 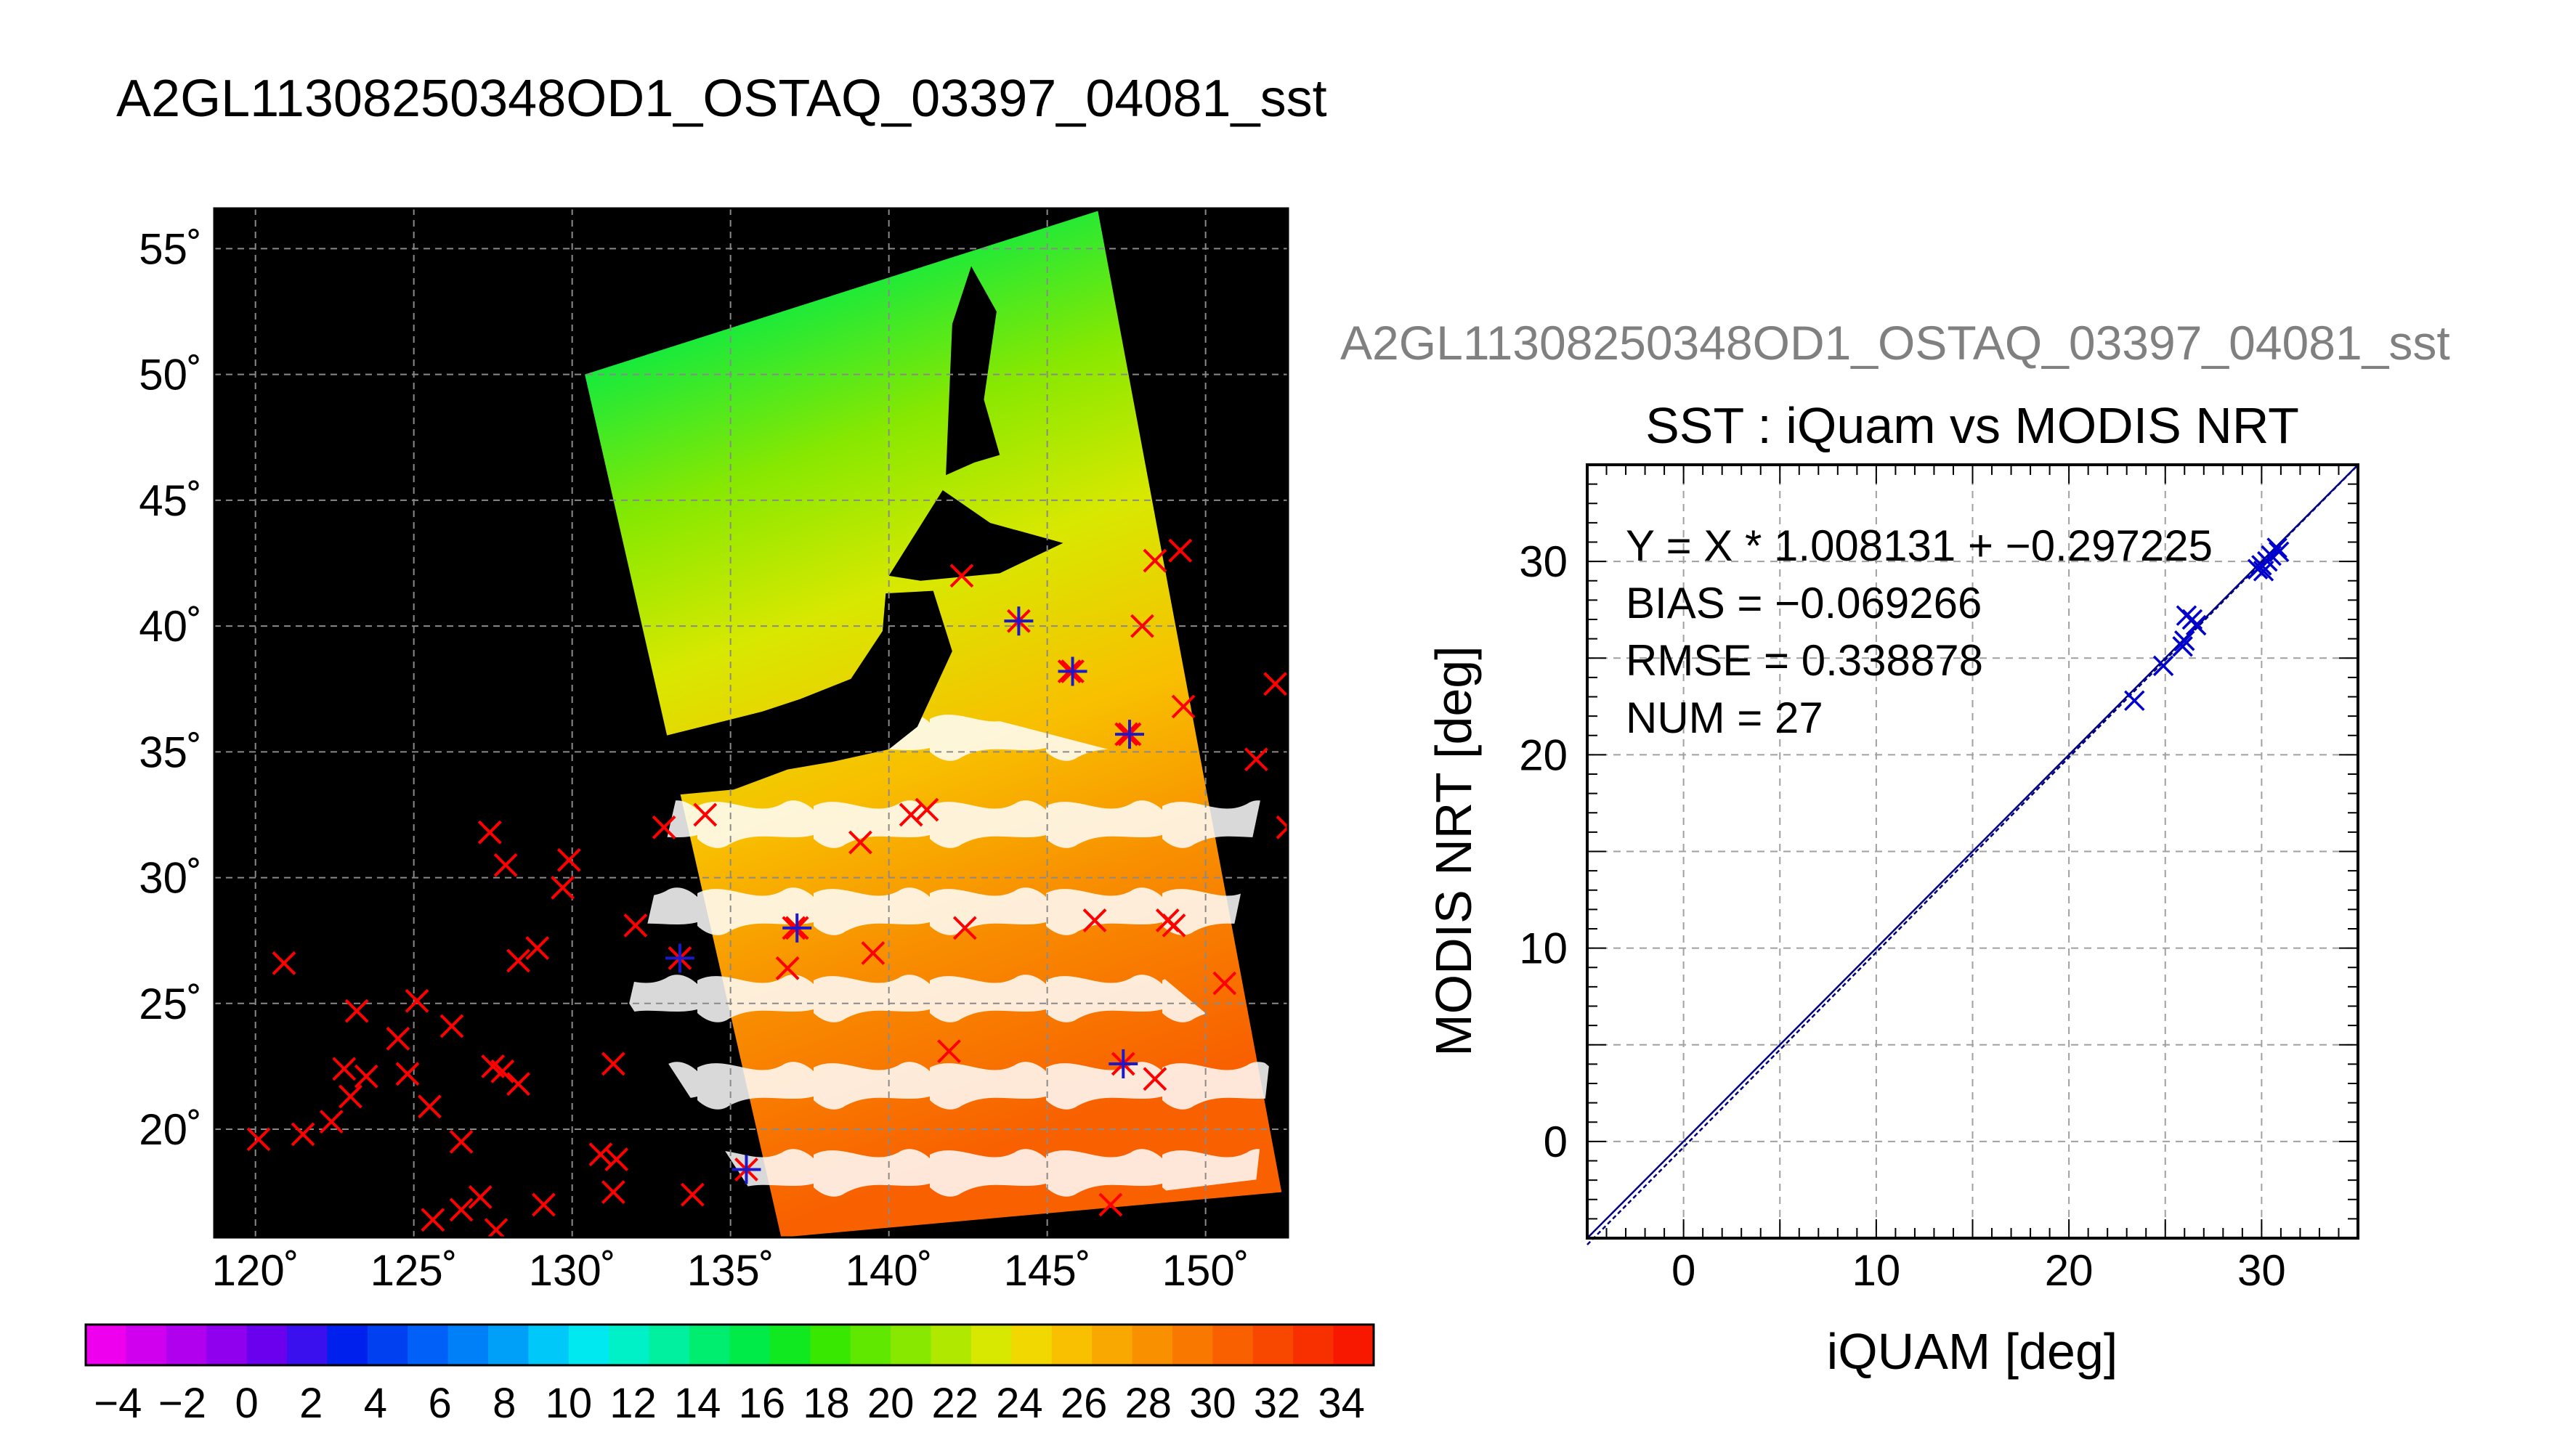 What do you see at coordinates (890, 1270) in the screenshot?
I see `map-x-tick-label: 140˚` at bounding box center [890, 1270].